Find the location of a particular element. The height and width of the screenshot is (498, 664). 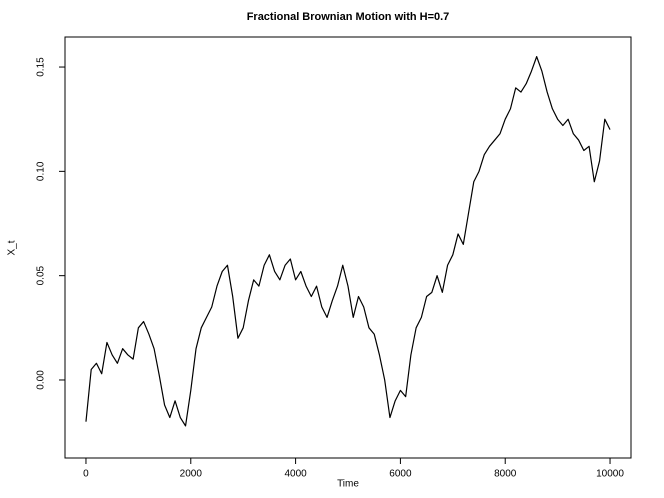

y-tick-label: 0.00 is located at coordinates (41, 380).